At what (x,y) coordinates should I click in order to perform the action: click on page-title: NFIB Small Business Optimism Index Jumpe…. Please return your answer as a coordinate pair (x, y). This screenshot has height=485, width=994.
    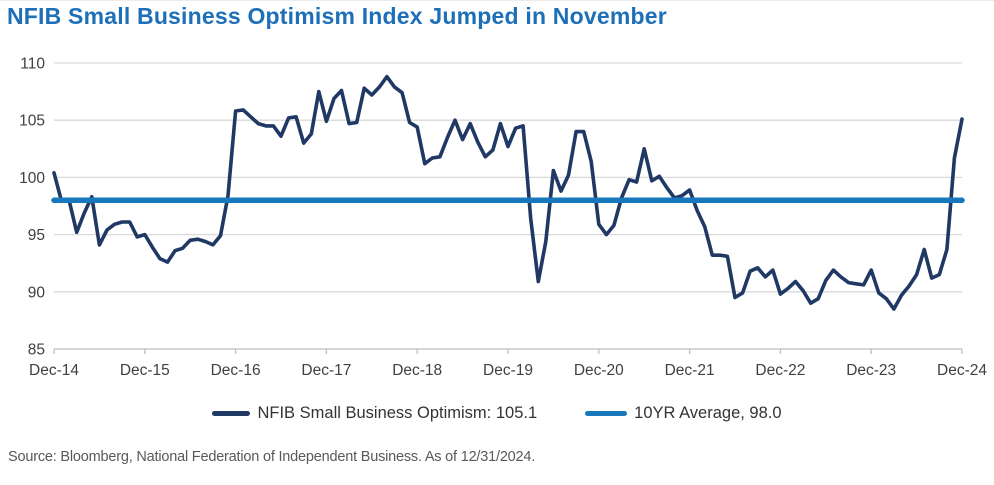
    Looking at the image, I should click on (337, 16).